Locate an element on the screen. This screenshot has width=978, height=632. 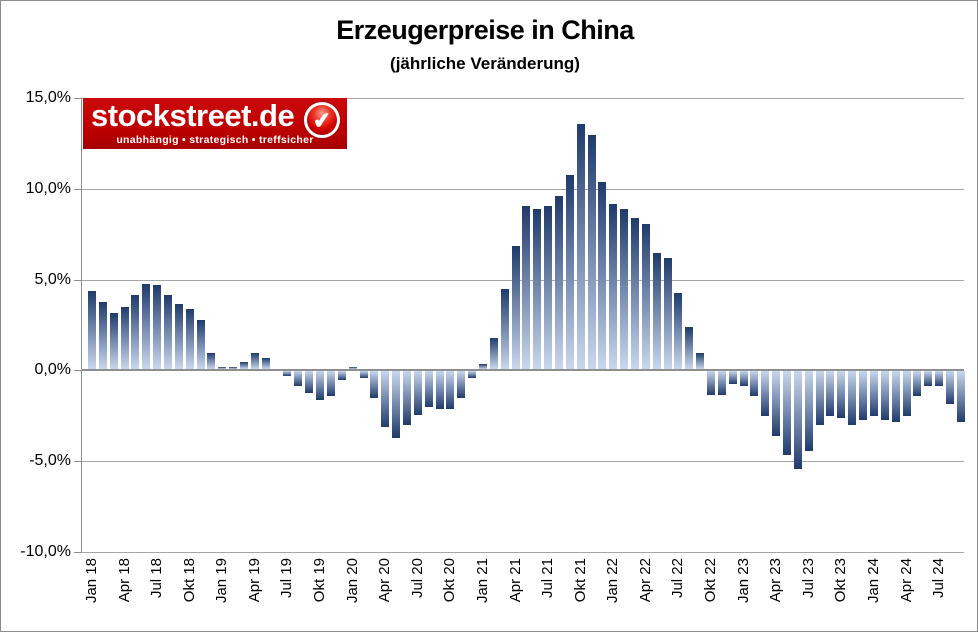
x-axis-tick-label: Apr 18 is located at coordinates (124, 580).